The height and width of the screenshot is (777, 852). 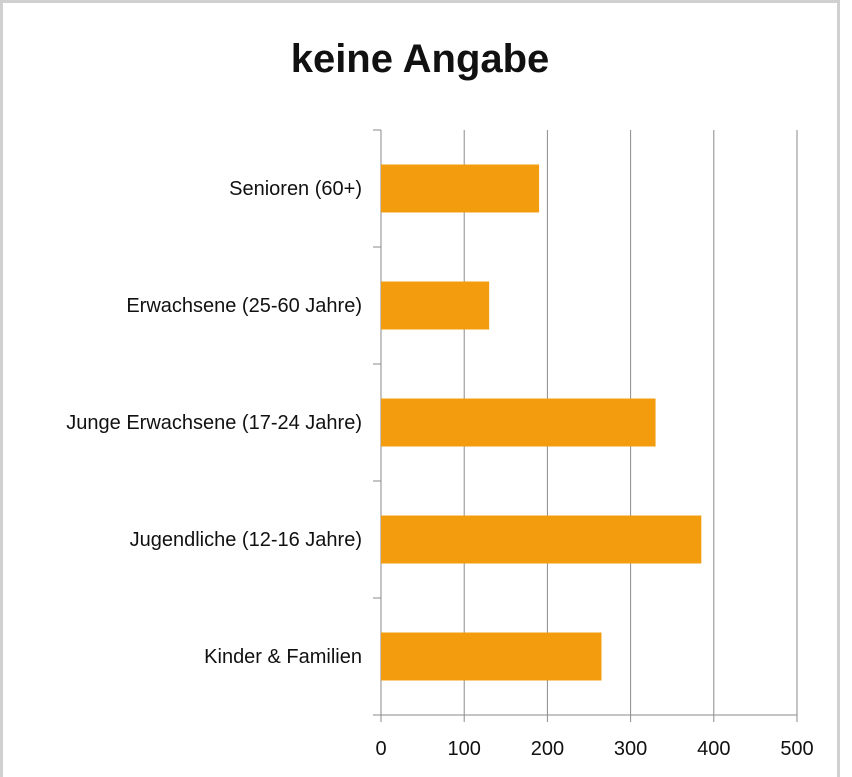 What do you see at coordinates (192, 657) in the screenshot?
I see `y-label-box: Kinder & Familien` at bounding box center [192, 657].